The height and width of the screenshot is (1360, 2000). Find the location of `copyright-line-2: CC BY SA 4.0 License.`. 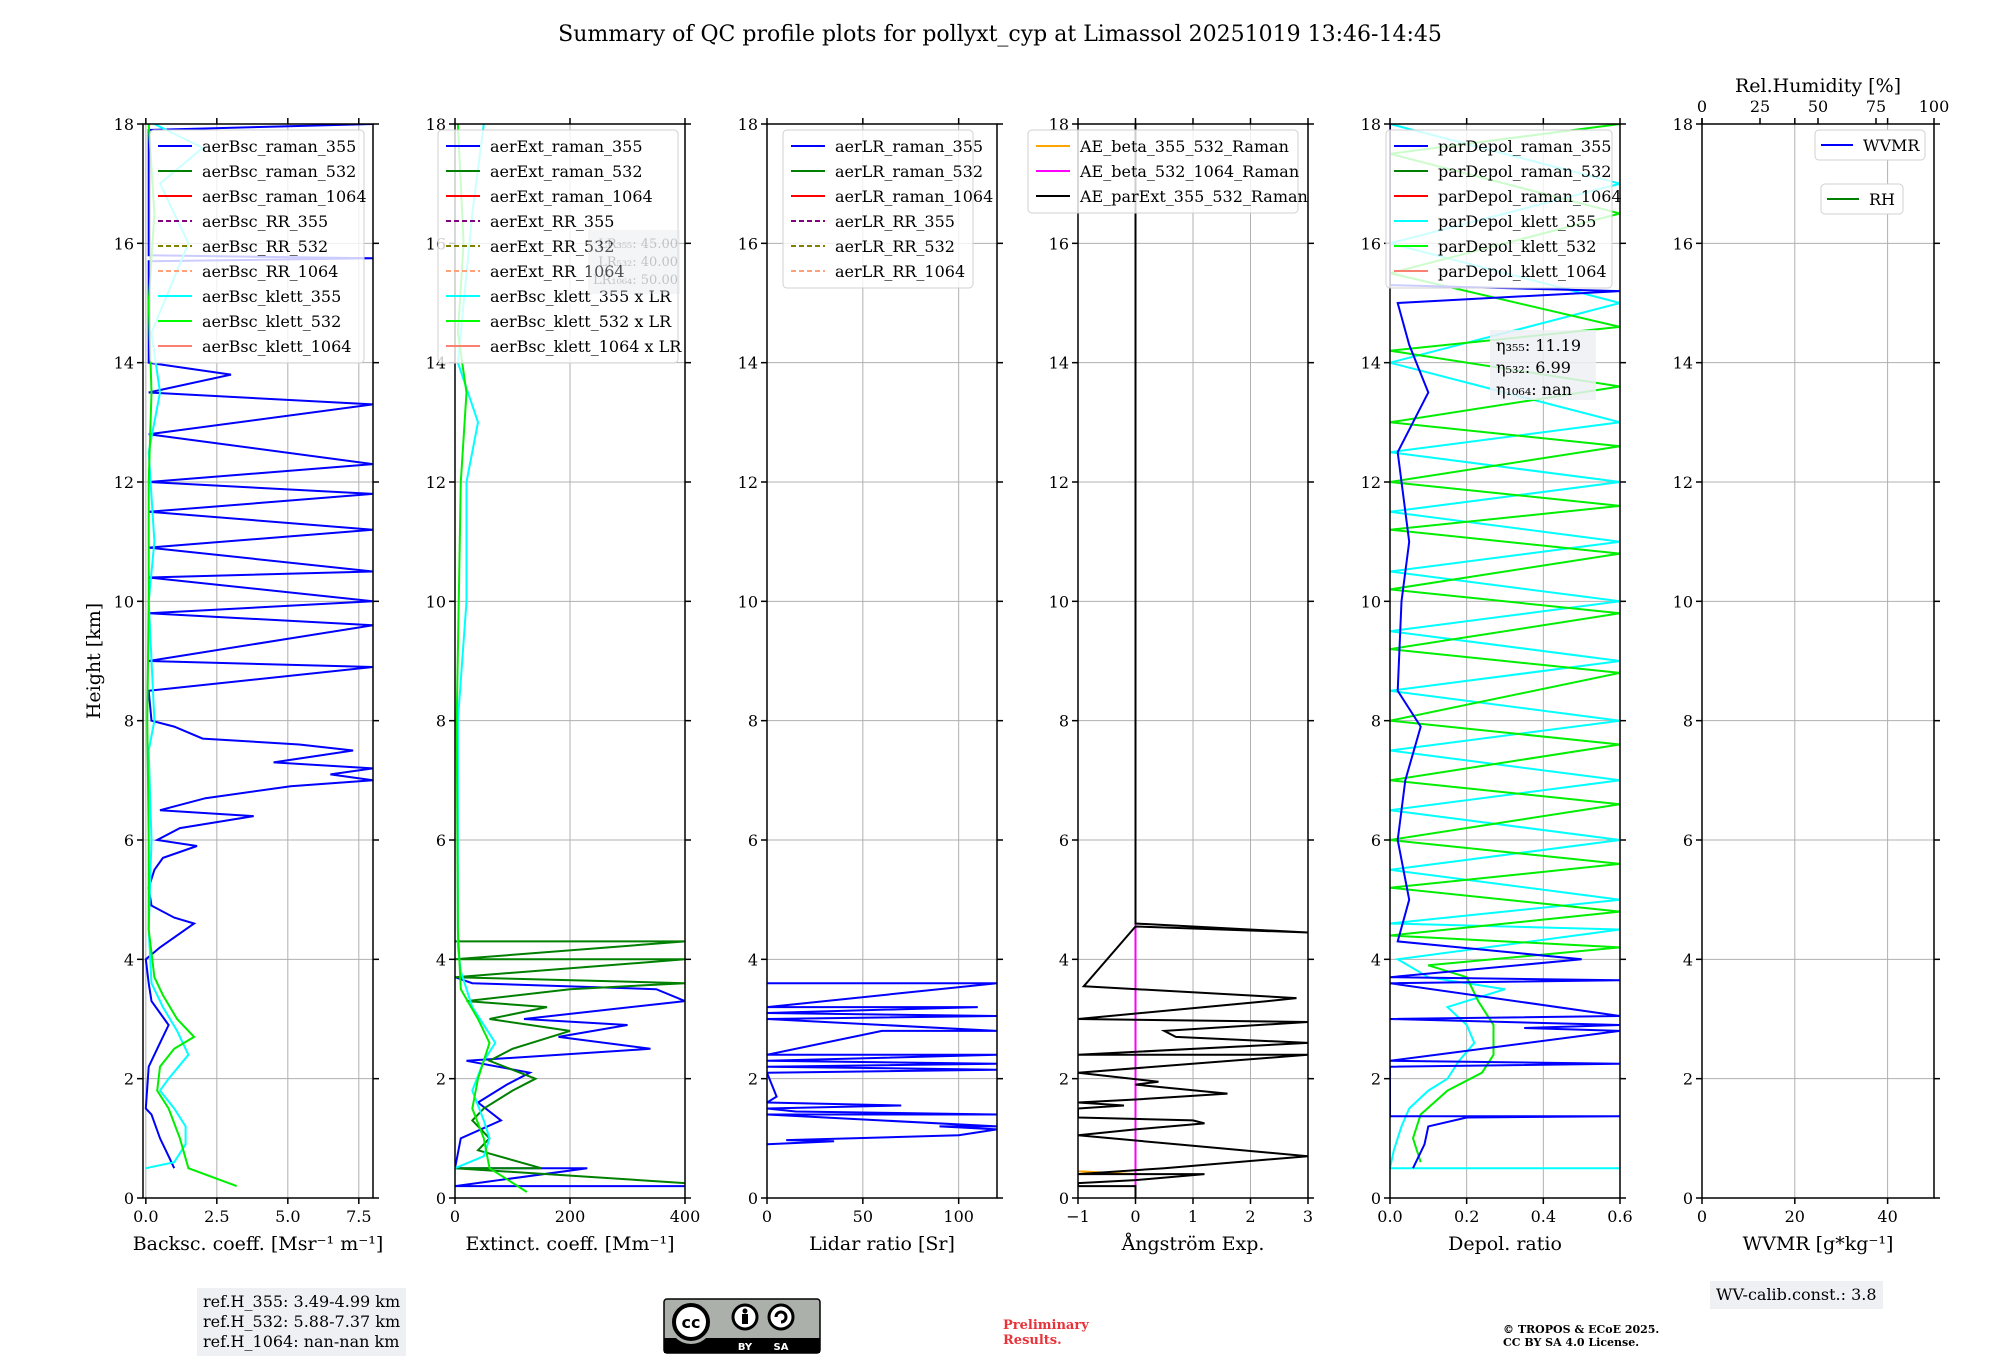

copyright-line-2: CC BY SA 4.0 License. is located at coordinates (1571, 1342).